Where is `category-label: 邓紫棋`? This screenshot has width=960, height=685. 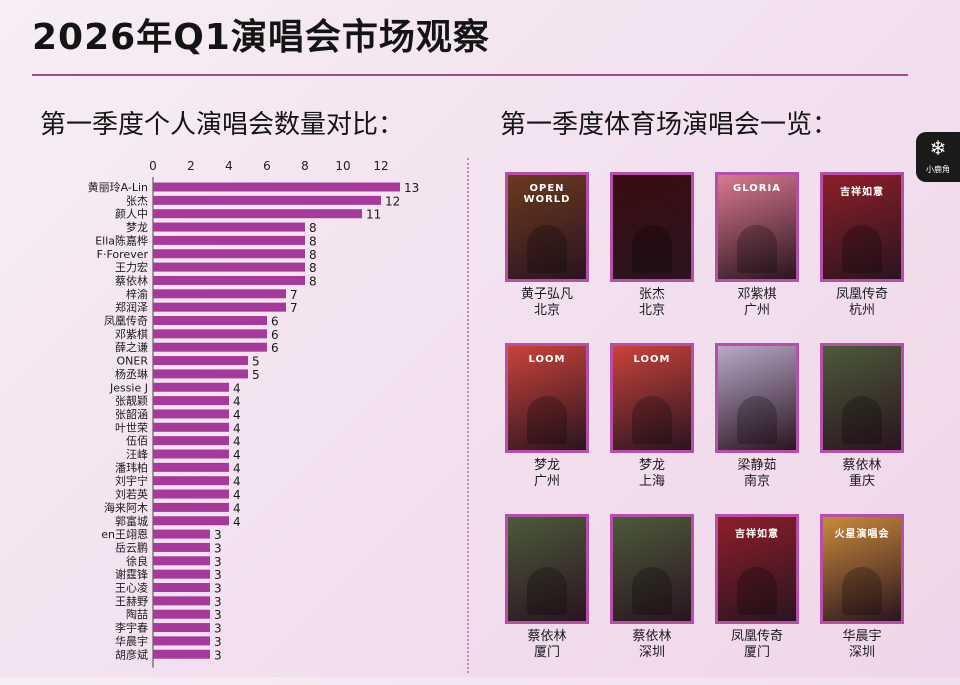
category-label: 邓紫棋 is located at coordinates (131, 334).